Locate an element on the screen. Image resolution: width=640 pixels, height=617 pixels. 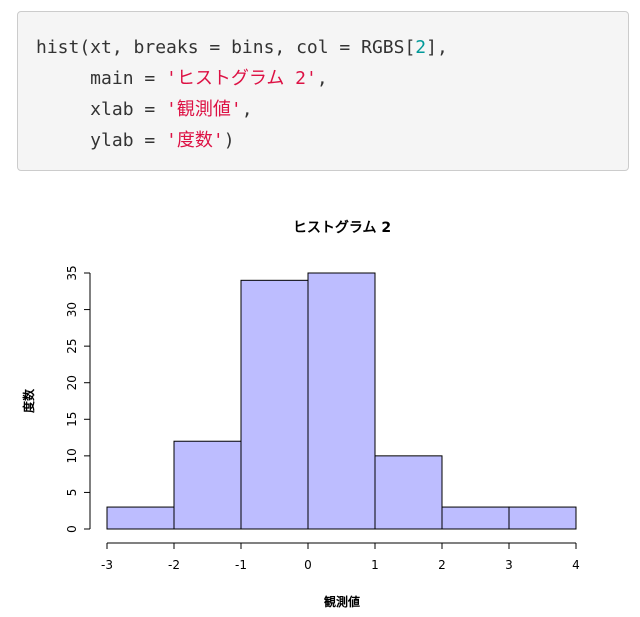
y-axis: 0 5 10 15 20 25 30 35 is located at coordinates (78, 399).